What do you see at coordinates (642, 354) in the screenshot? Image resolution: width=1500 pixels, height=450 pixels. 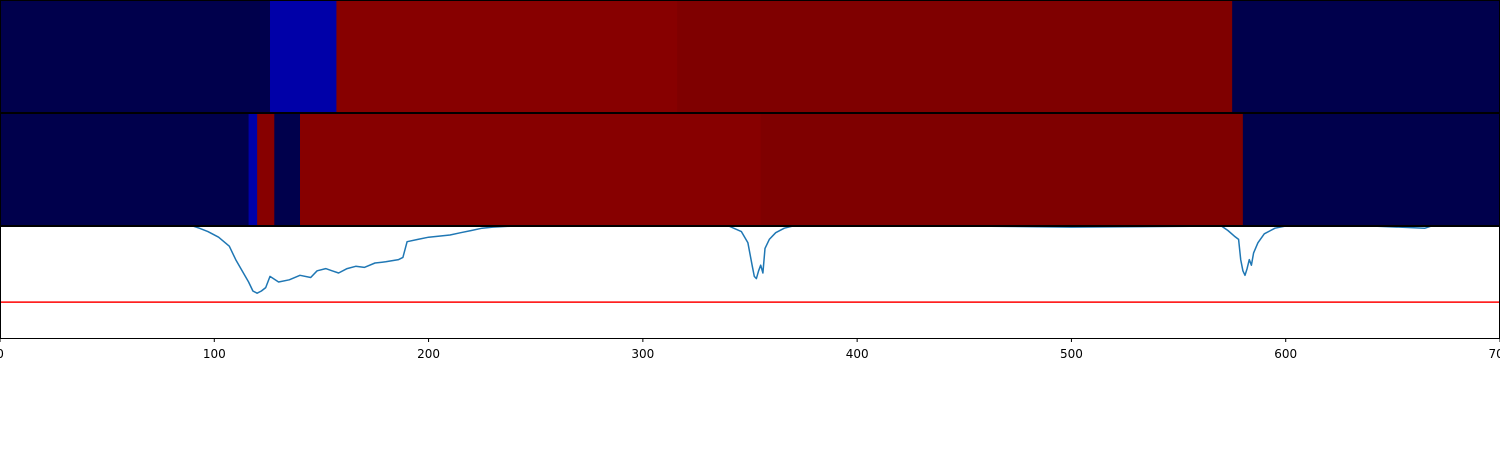 I see `x-tick-label-300: 300` at bounding box center [642, 354].